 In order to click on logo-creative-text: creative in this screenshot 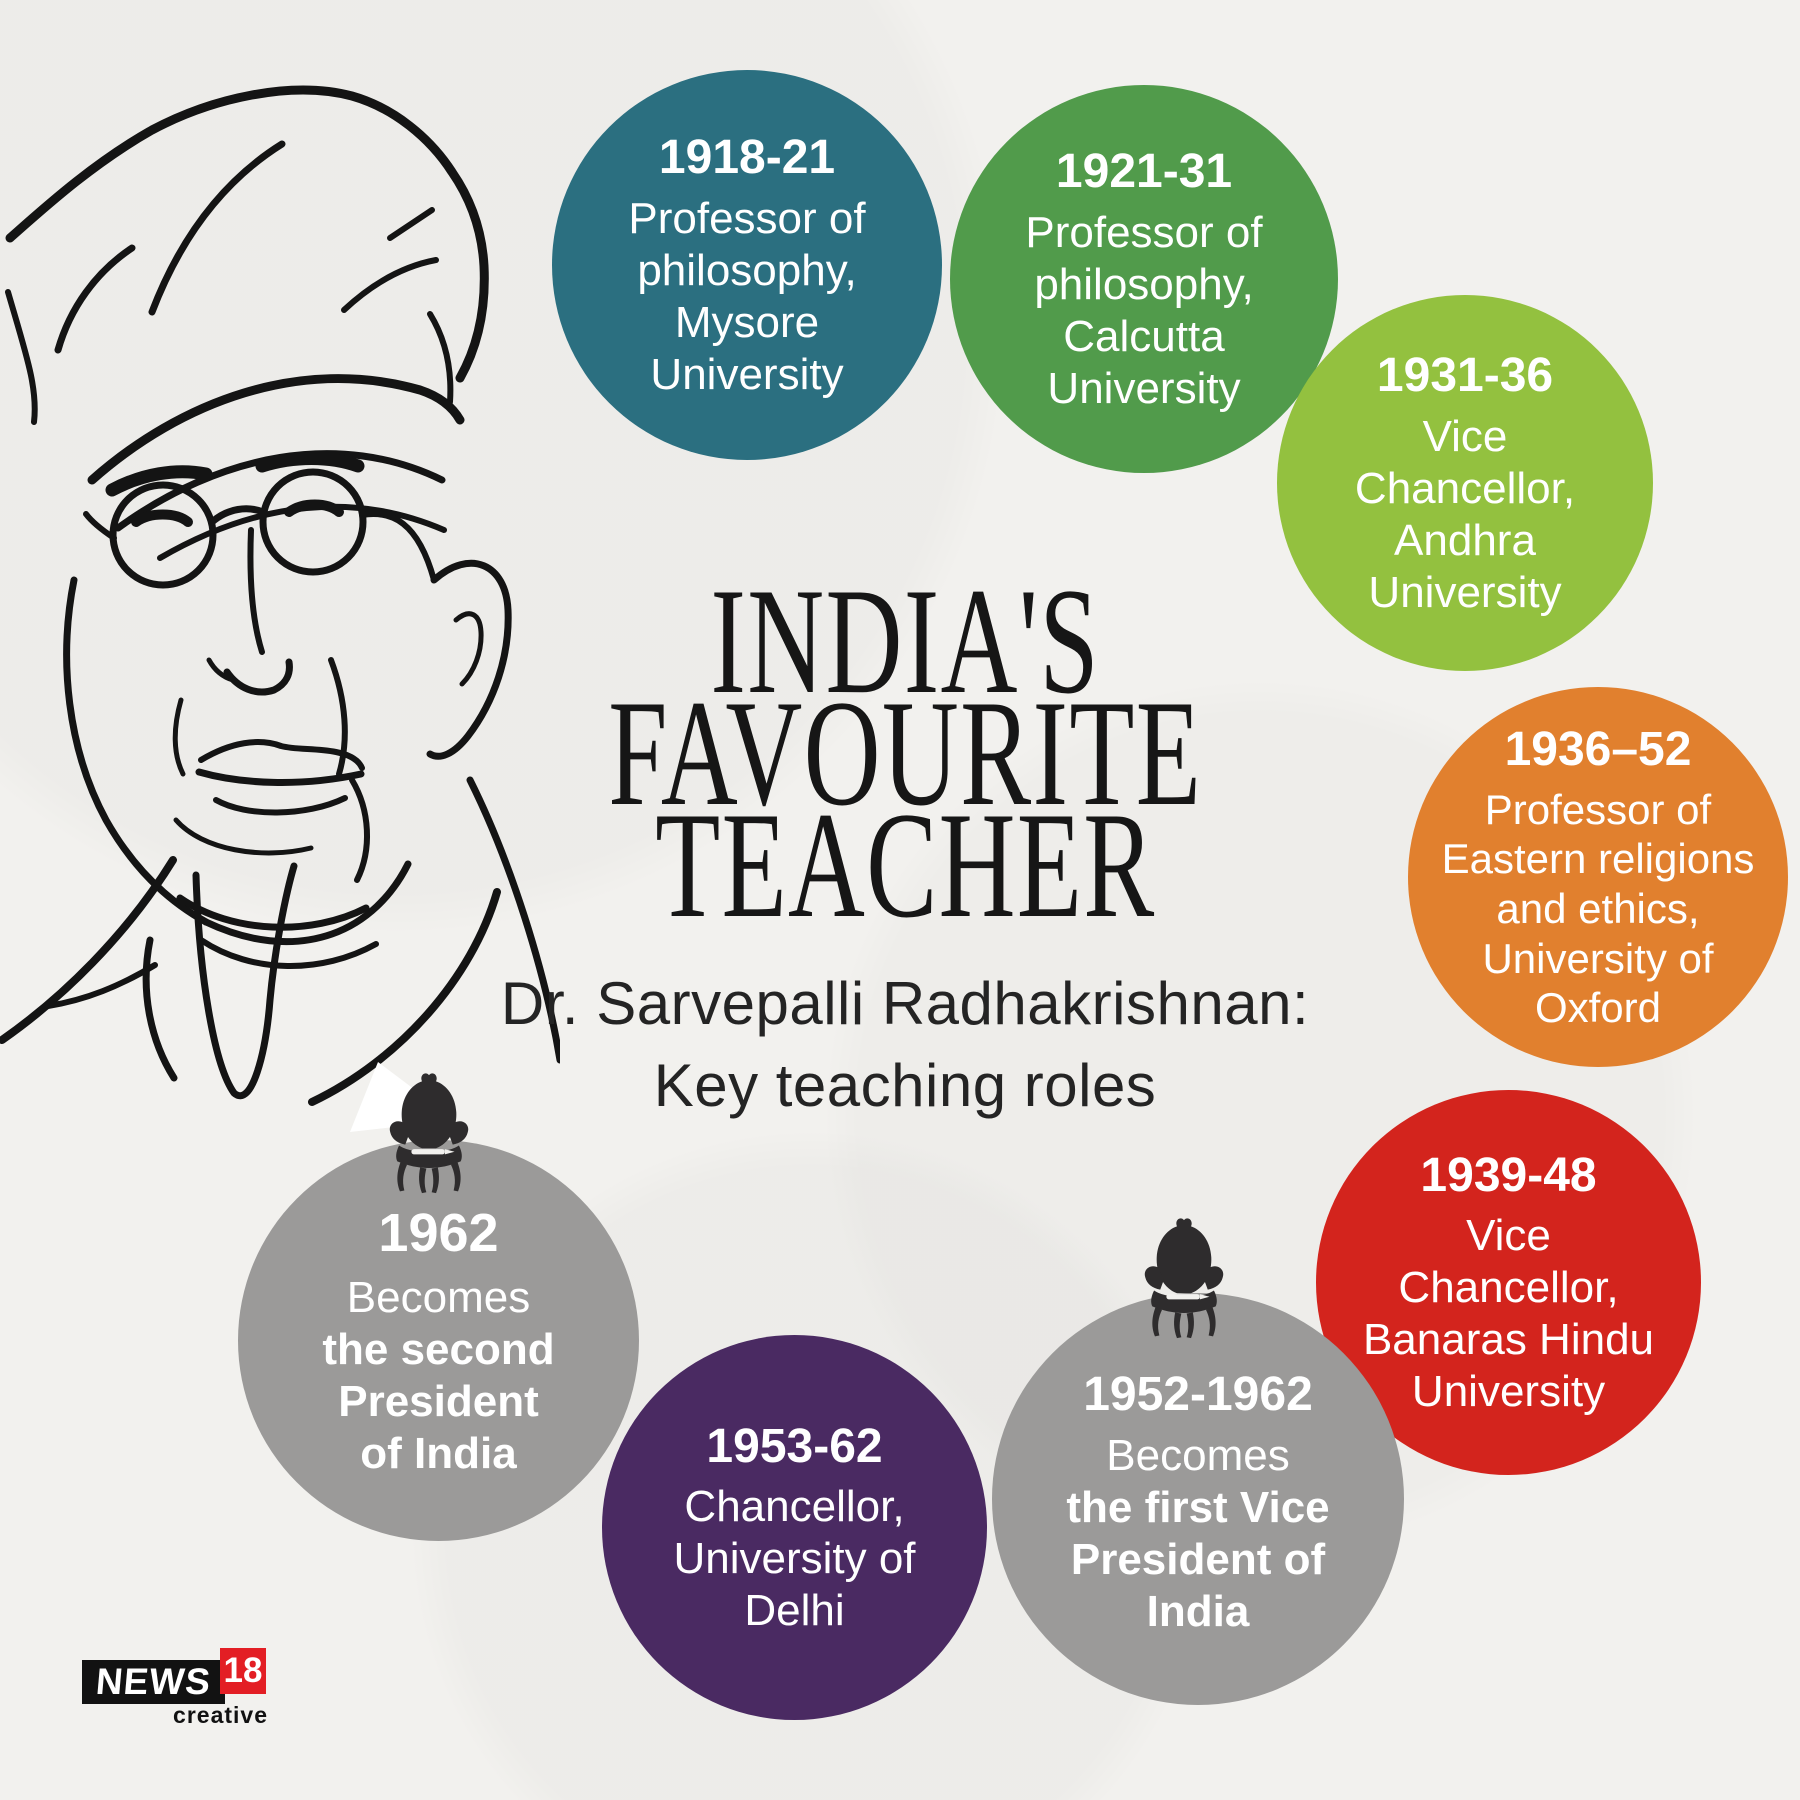, I will do `click(220, 1715)`.